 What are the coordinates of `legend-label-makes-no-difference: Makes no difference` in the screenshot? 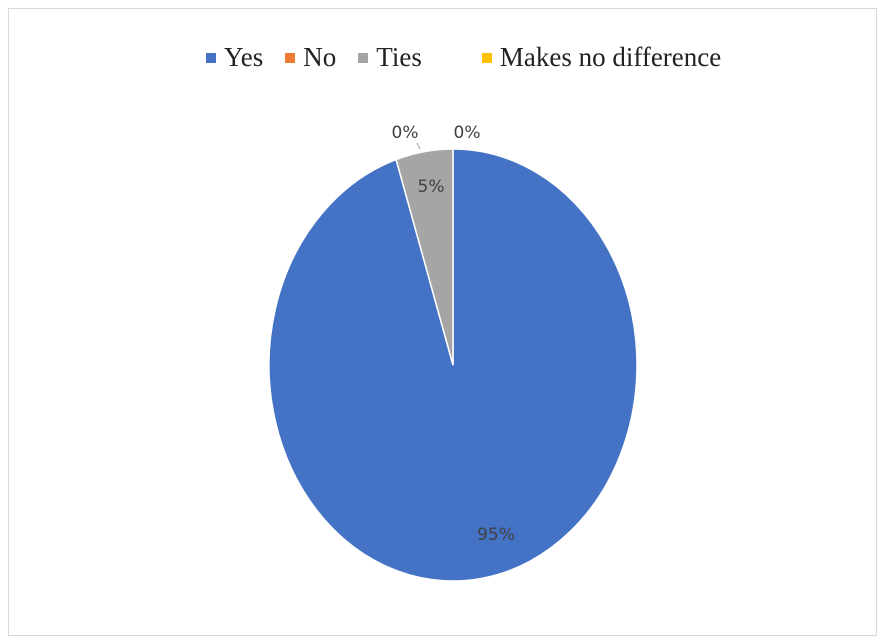 It's located at (610, 57).